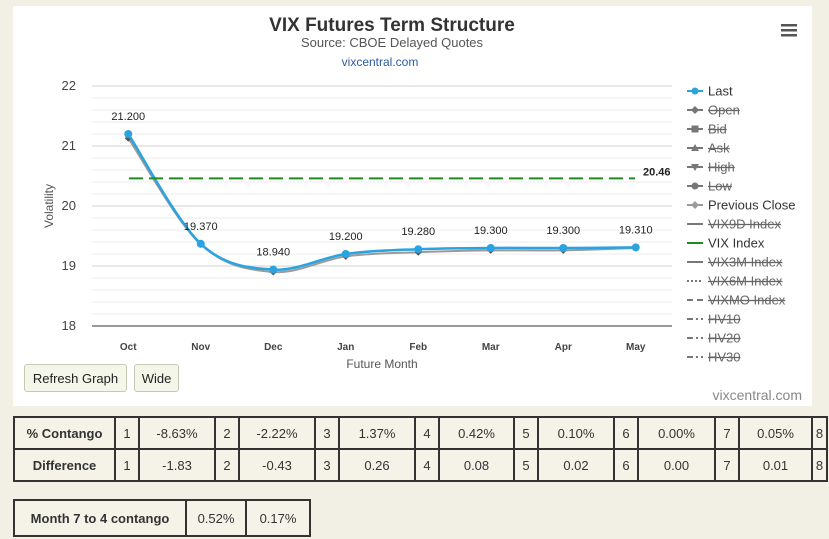  I want to click on legend-item-label: VIX6M Index, so click(745, 281).